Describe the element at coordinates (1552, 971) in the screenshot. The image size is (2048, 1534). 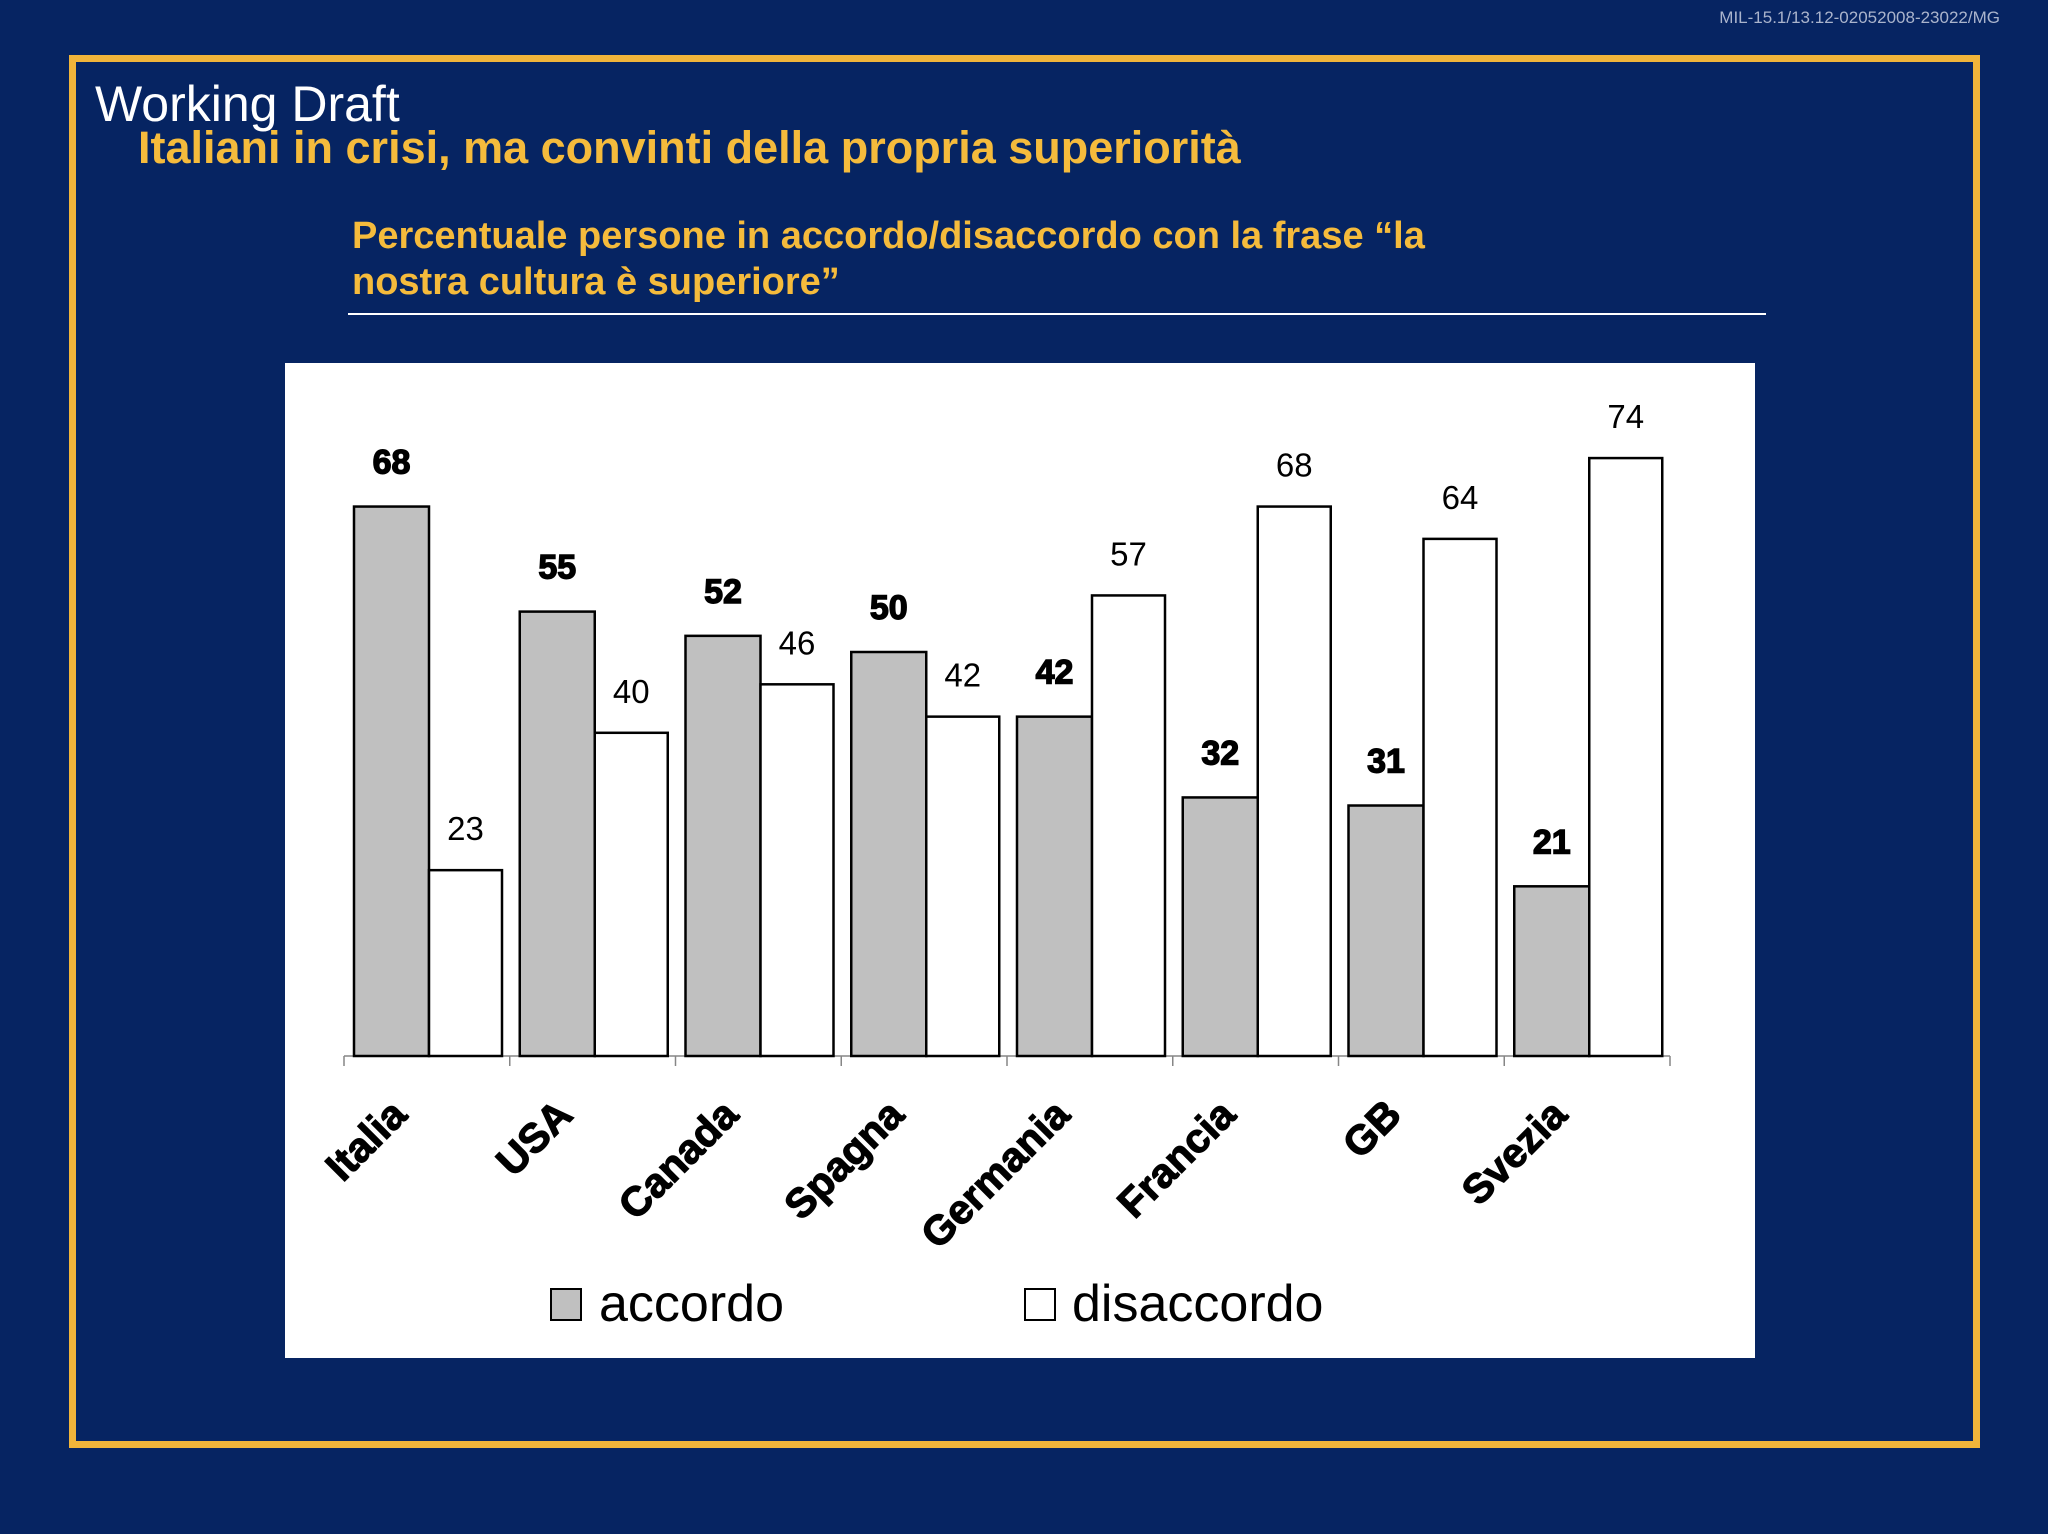
I see `bar-accordo-svezia` at that location.